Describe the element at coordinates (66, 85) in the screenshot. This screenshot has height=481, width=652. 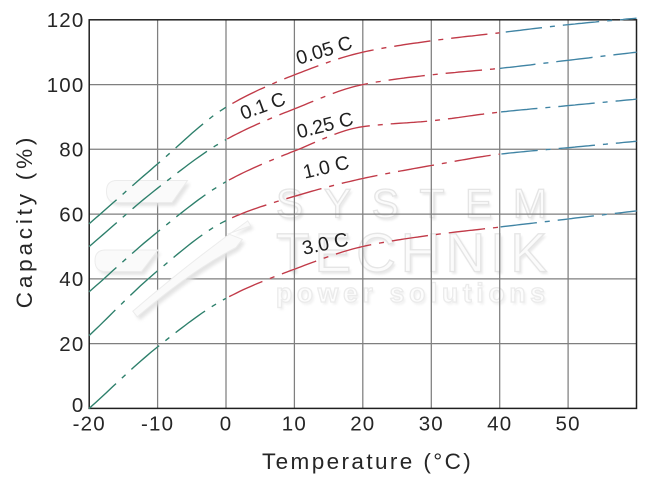
I see `svg-text: 100` at that location.